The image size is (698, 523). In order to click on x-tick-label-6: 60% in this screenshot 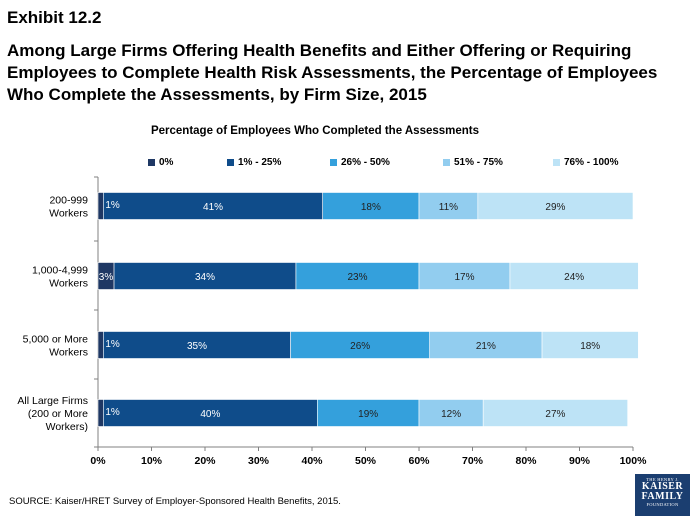, I will do `click(419, 461)`.